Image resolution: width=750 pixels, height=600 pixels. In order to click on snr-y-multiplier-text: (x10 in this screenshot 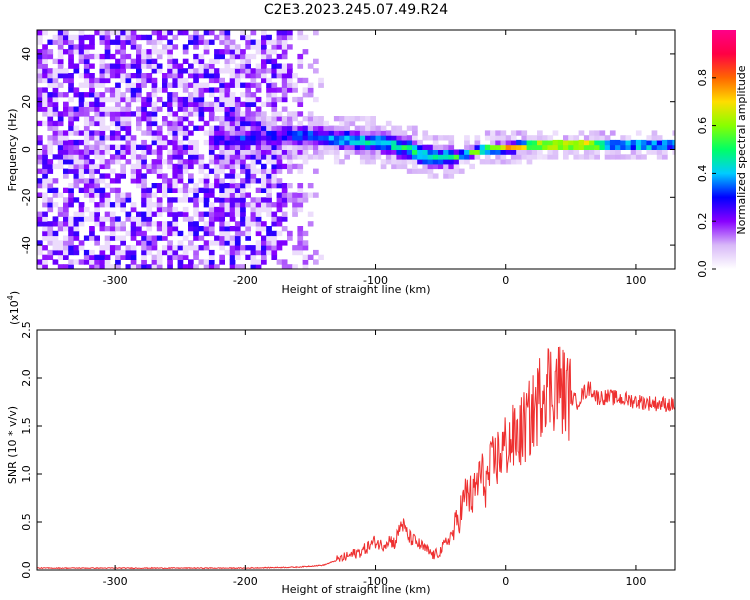, I will do `click(14, 312)`.